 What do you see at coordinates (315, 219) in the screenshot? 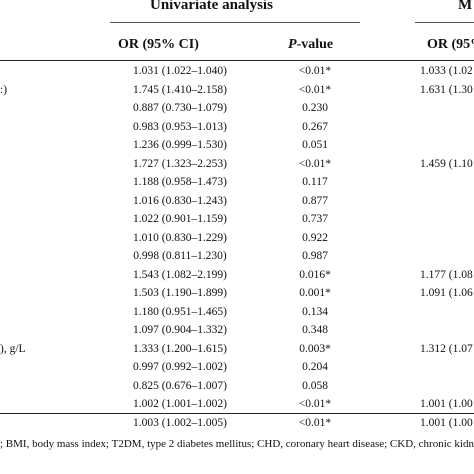
I see `univariate-p: 0.737` at bounding box center [315, 219].